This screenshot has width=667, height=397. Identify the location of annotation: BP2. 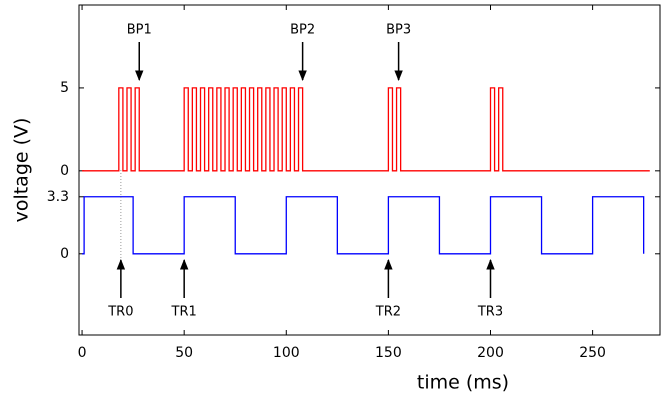
(302, 30).